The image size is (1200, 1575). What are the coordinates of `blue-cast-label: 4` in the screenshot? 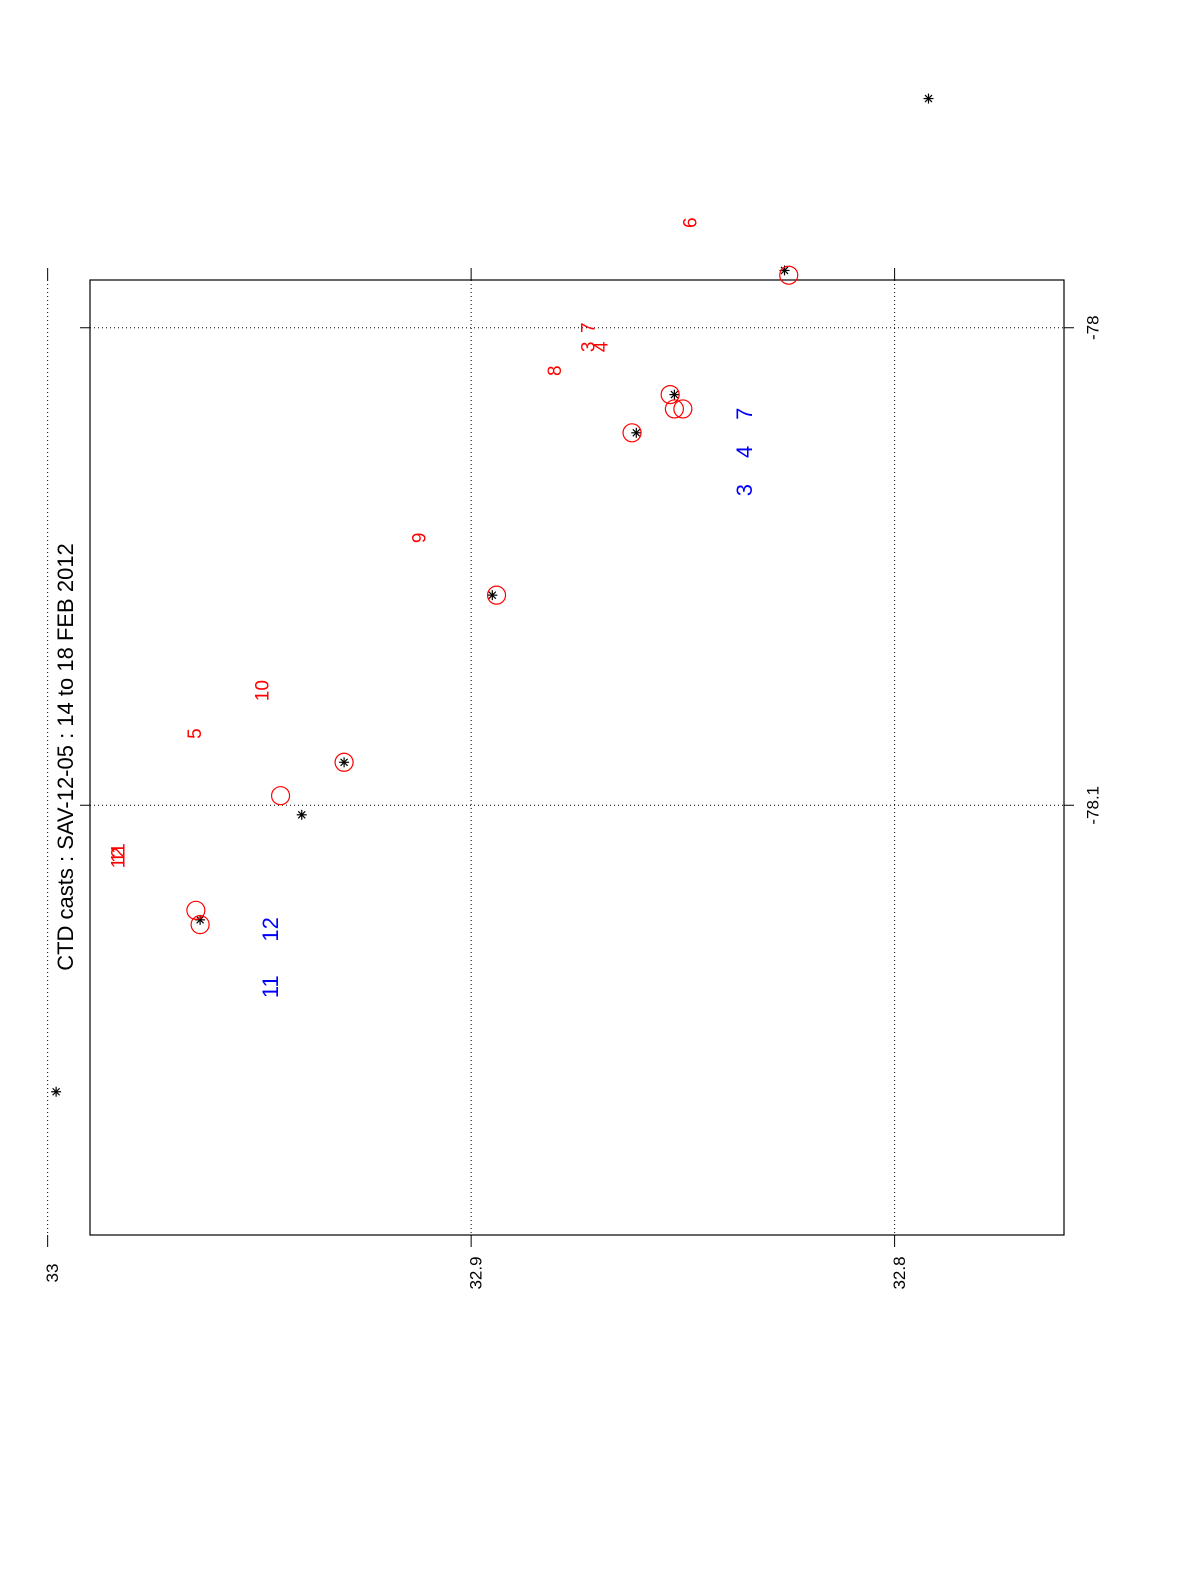 It's located at (744, 452).